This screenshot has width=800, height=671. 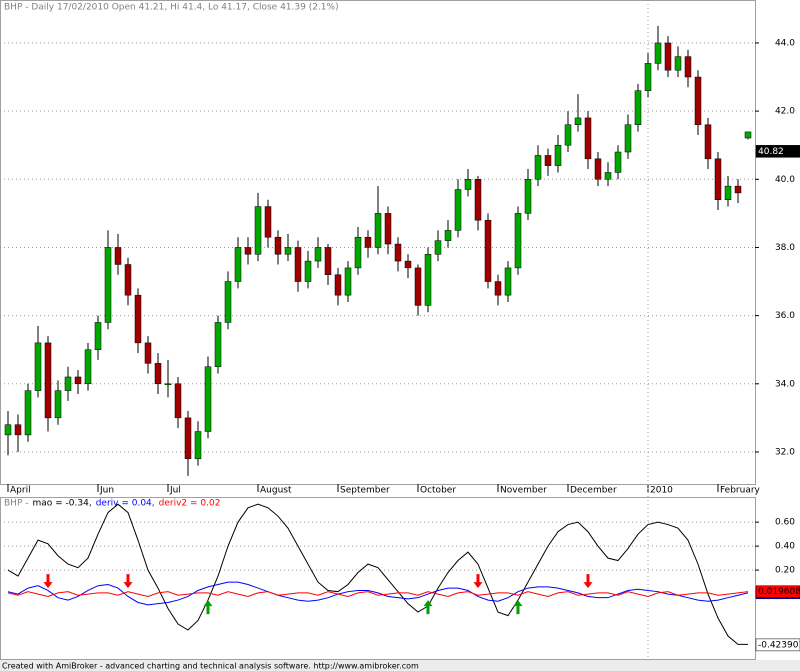 What do you see at coordinates (785, 316) in the screenshot?
I see `y-tick-label: 36.0` at bounding box center [785, 316].